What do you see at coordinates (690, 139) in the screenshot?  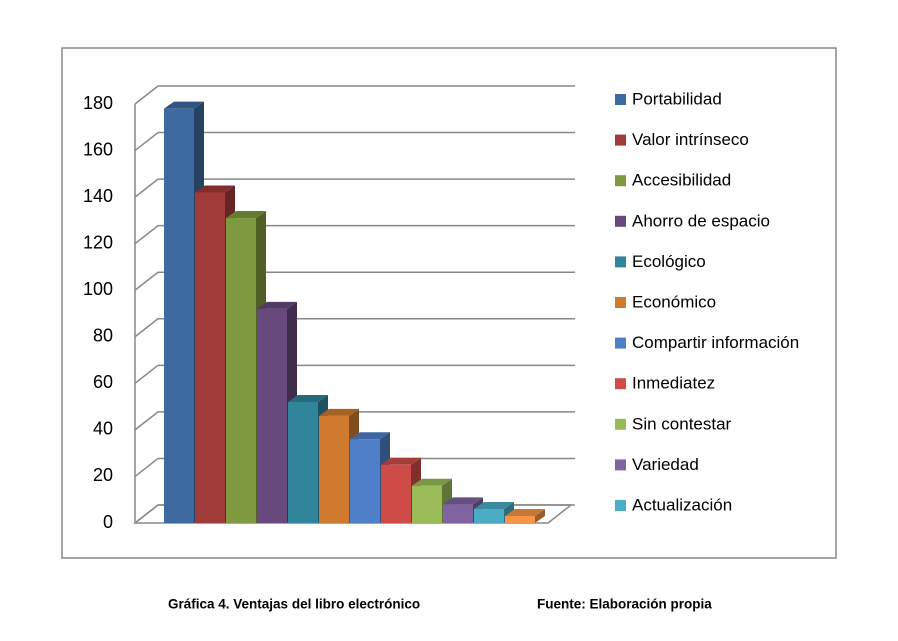 I see `legend-label: Valor intrínseco` at bounding box center [690, 139].